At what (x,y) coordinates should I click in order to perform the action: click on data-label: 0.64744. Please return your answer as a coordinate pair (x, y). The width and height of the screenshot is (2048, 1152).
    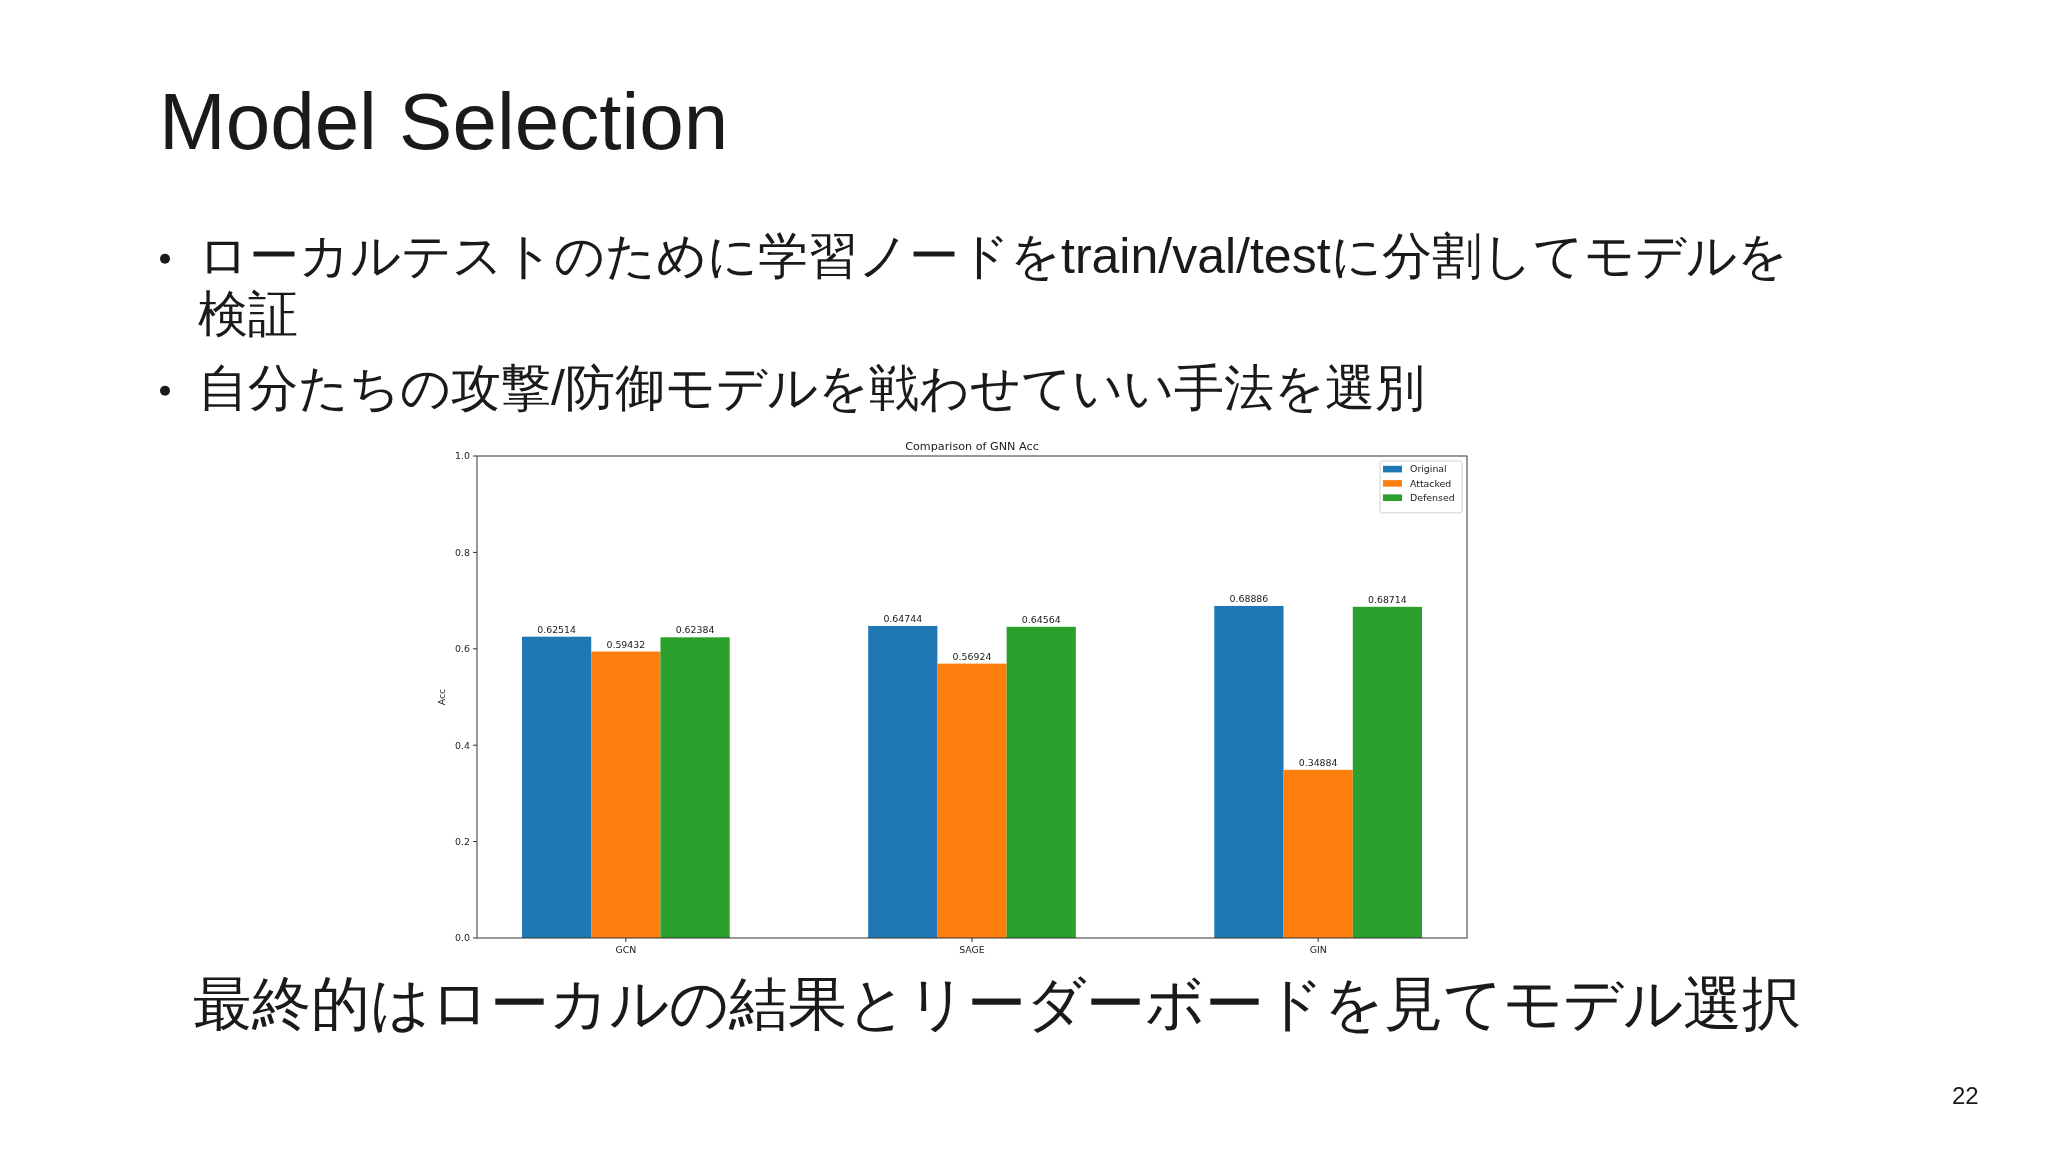
    Looking at the image, I should click on (903, 618).